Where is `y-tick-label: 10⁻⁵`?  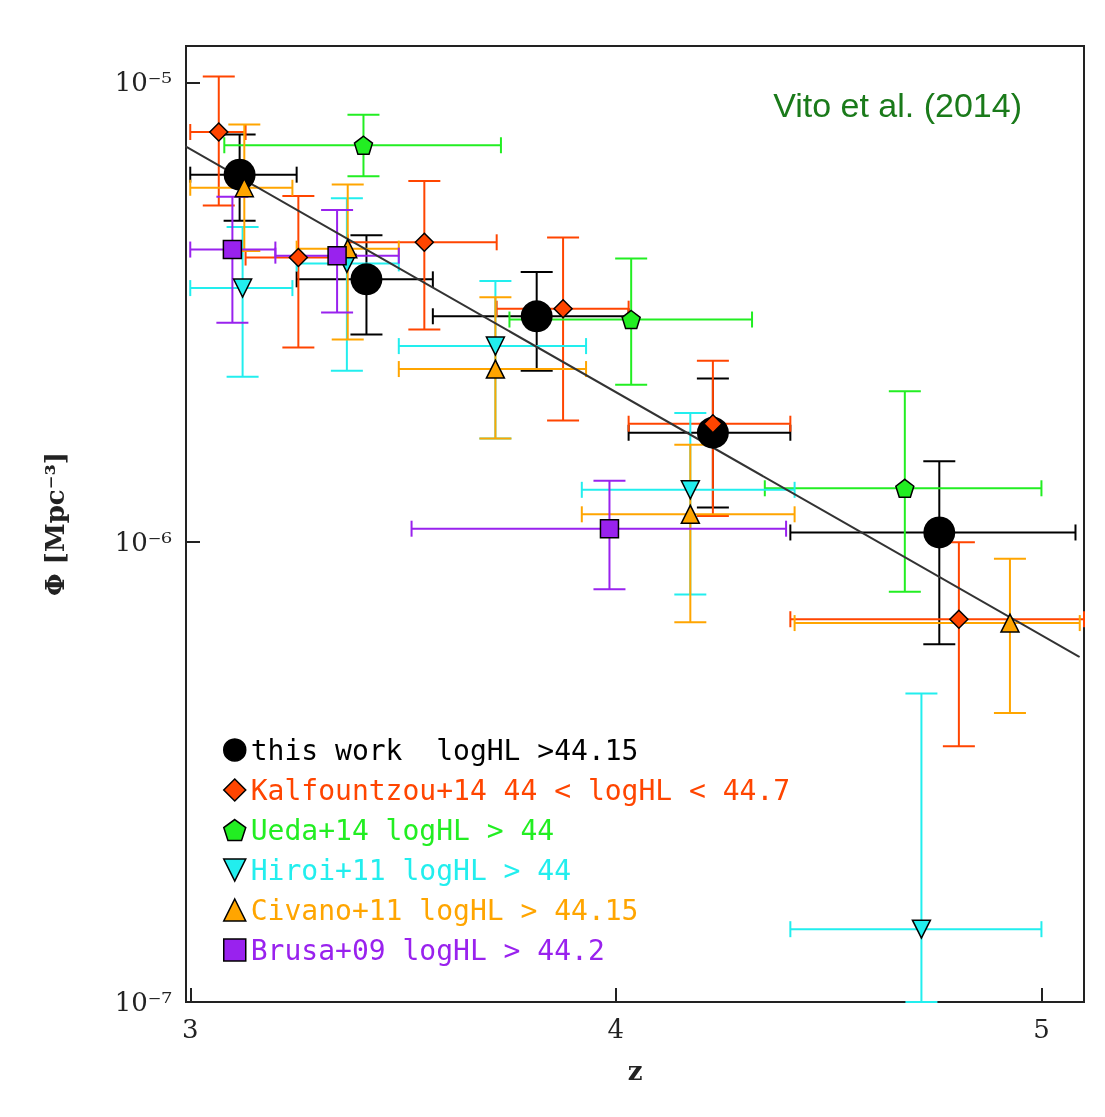
y-tick-label: 10⁻⁵ is located at coordinates (143, 82).